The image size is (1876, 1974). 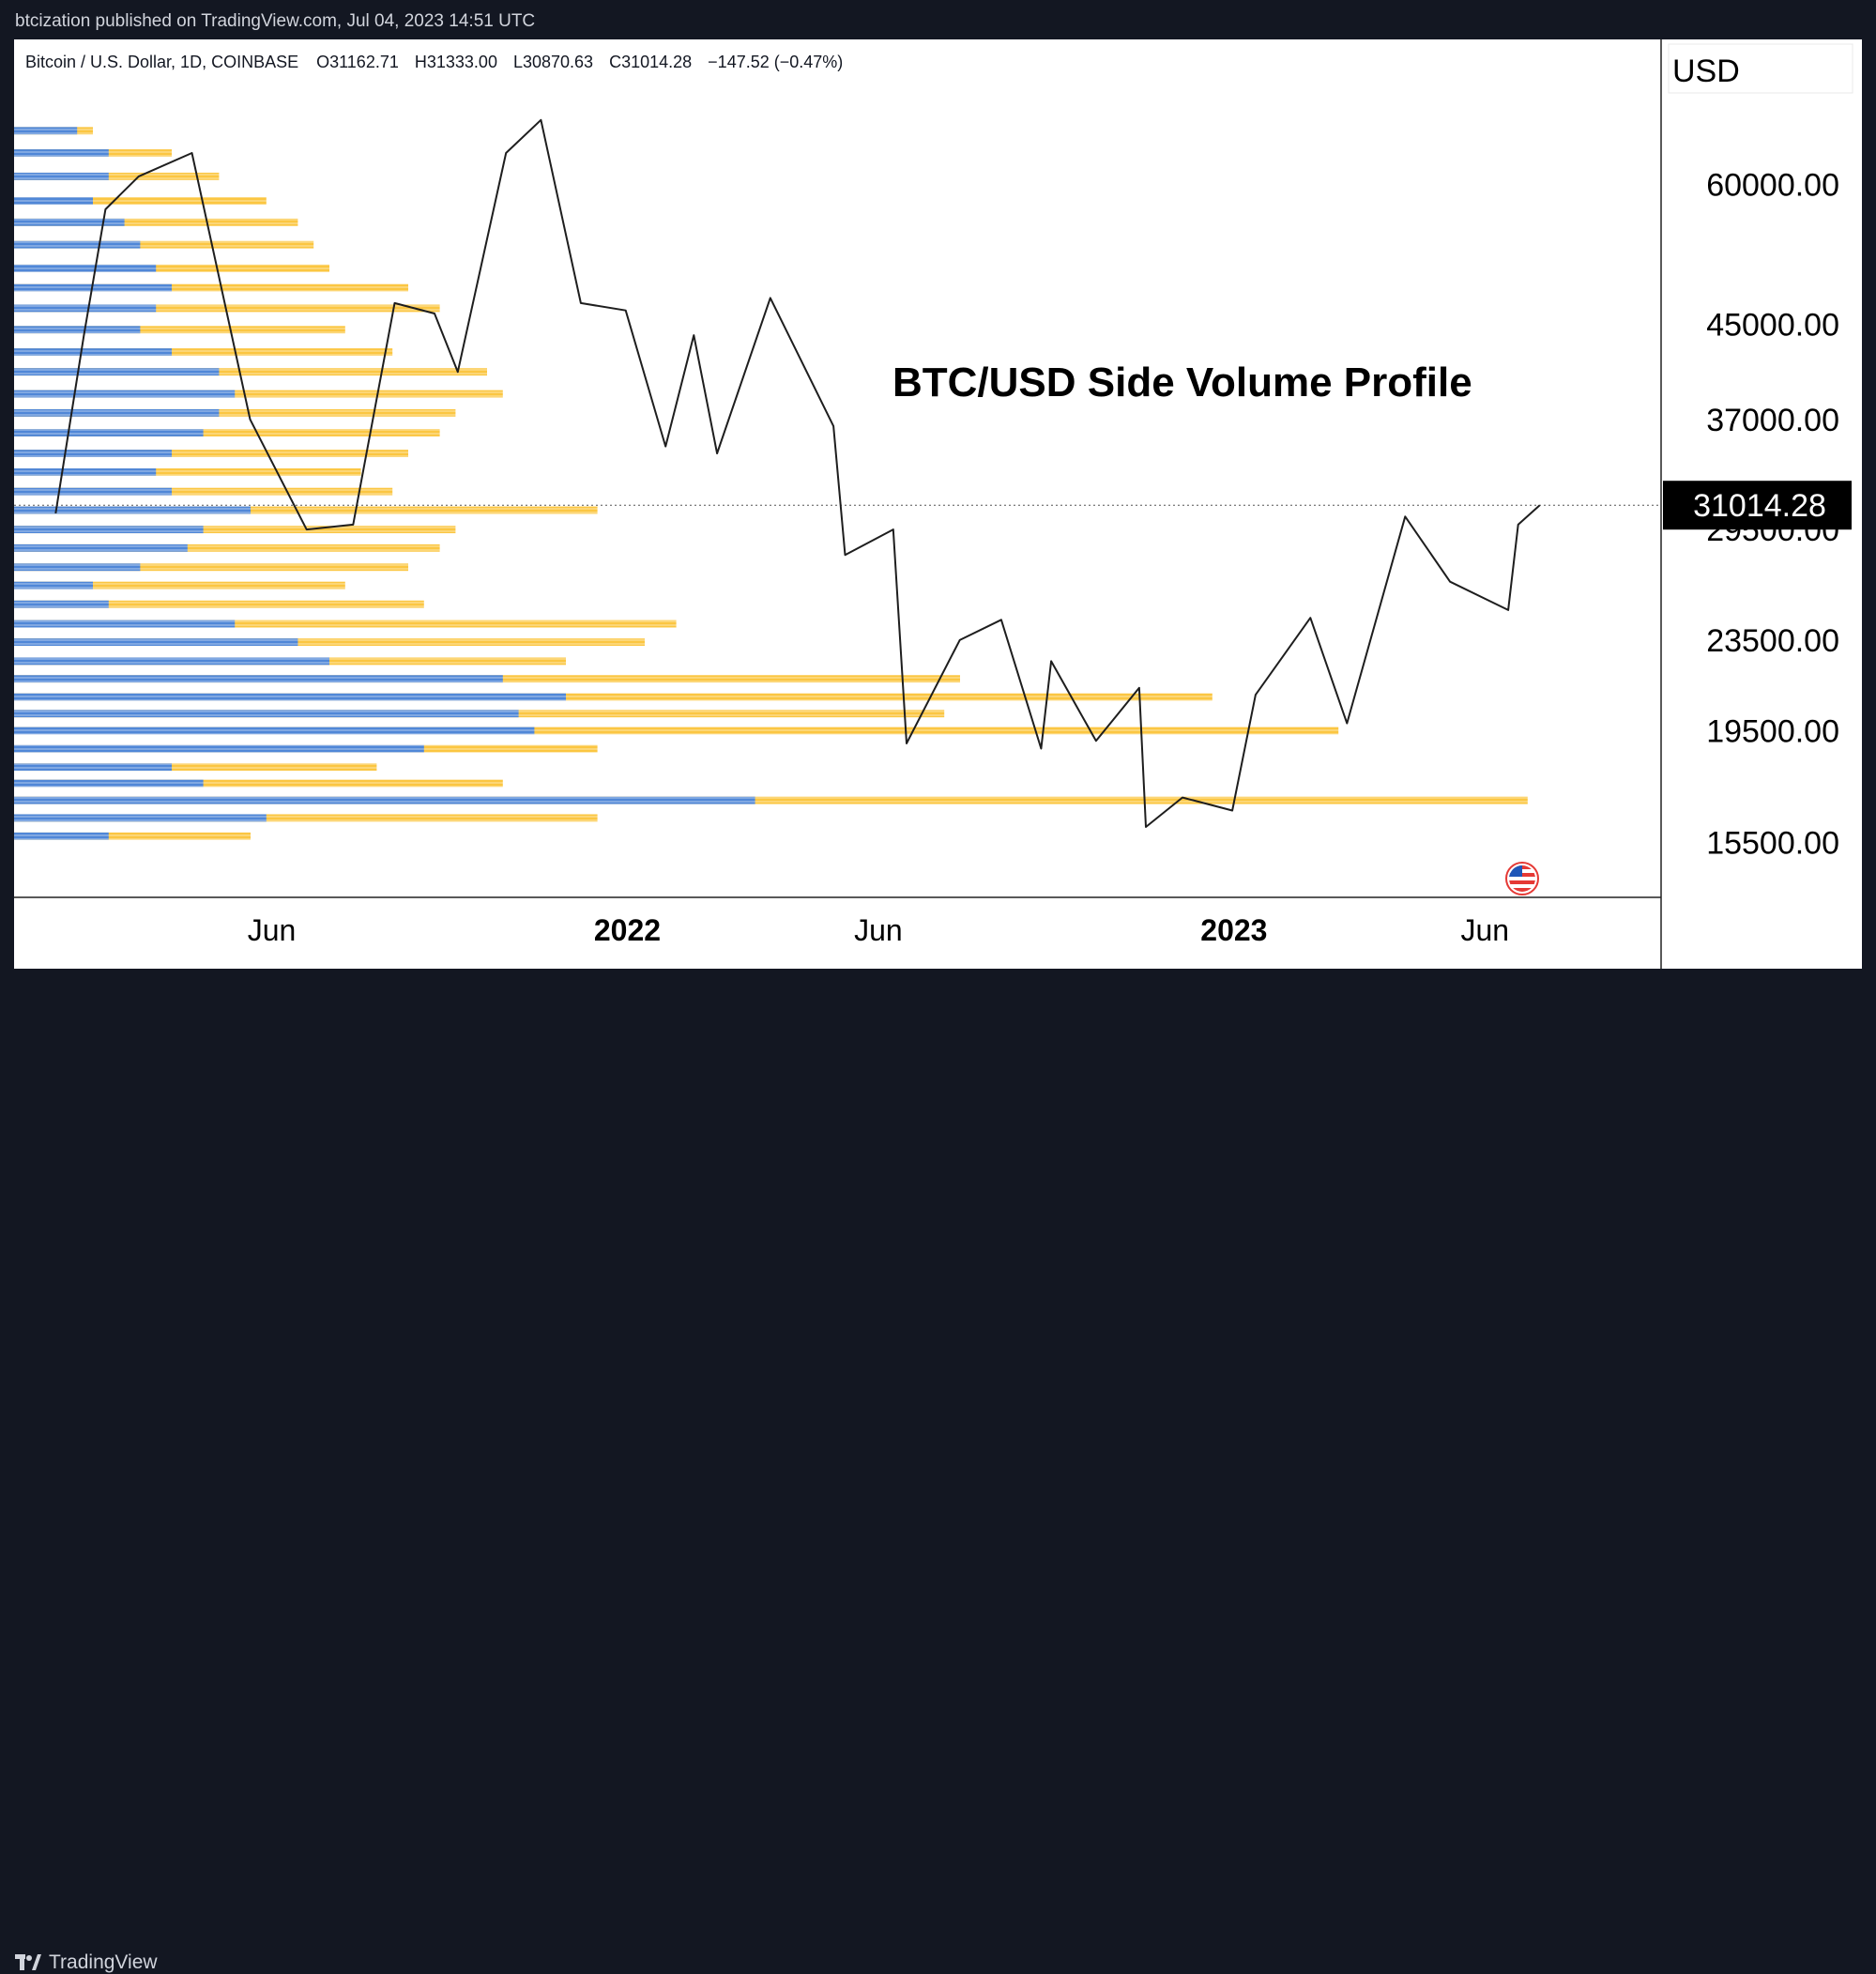 I want to click on price-tick-label: 19500.00, so click(x=1772, y=732).